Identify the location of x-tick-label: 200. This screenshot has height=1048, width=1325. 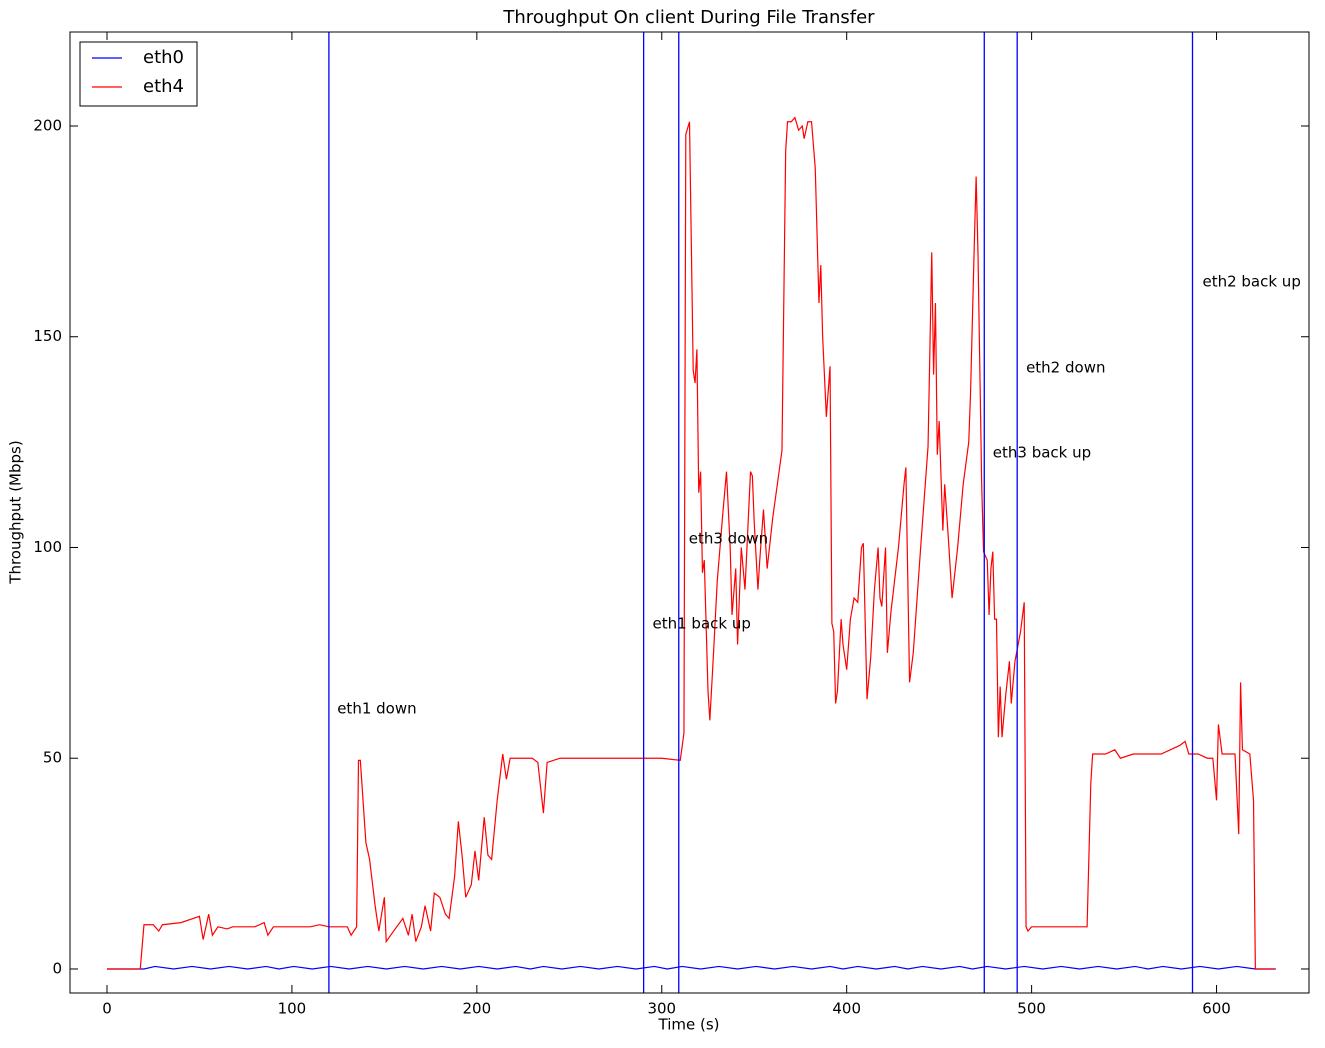
(477, 1009).